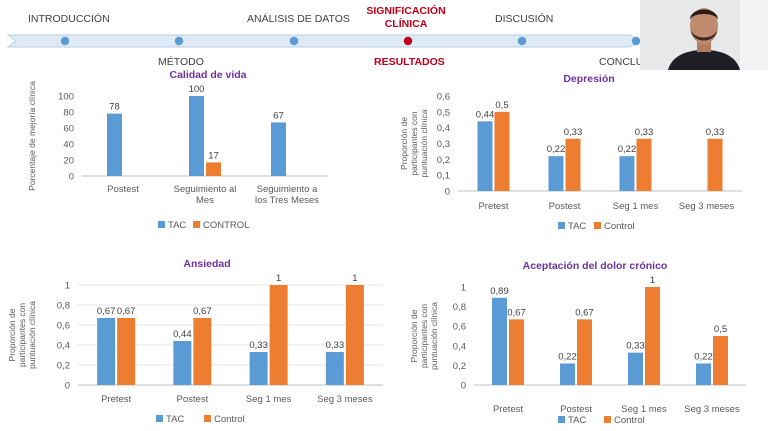  I want to click on y-tick-label: 80, so click(68, 113).